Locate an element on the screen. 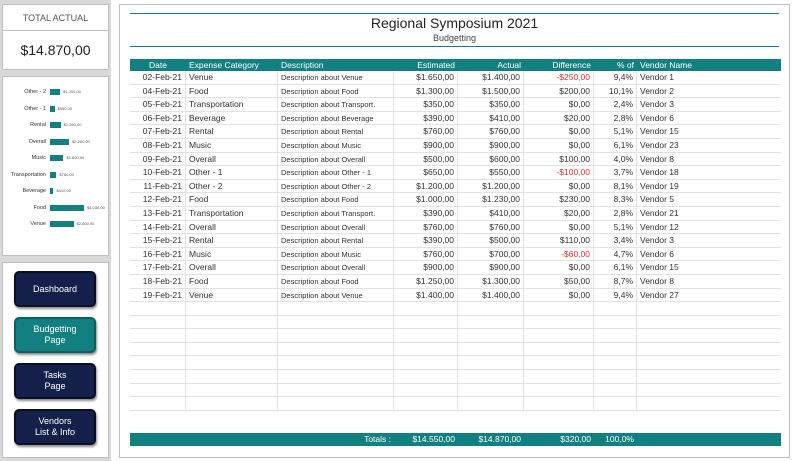 The image size is (794, 461). cell-percent: 9,4% is located at coordinates (615, 77).